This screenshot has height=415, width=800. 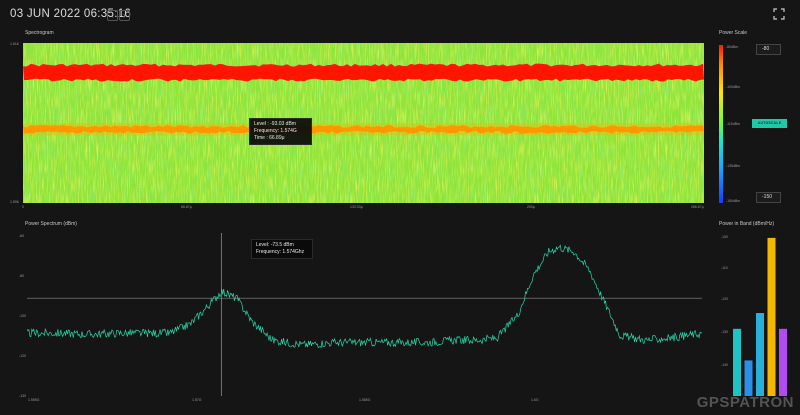 I want to click on scale-tick-2: -115dBm, so click(x=733, y=124).